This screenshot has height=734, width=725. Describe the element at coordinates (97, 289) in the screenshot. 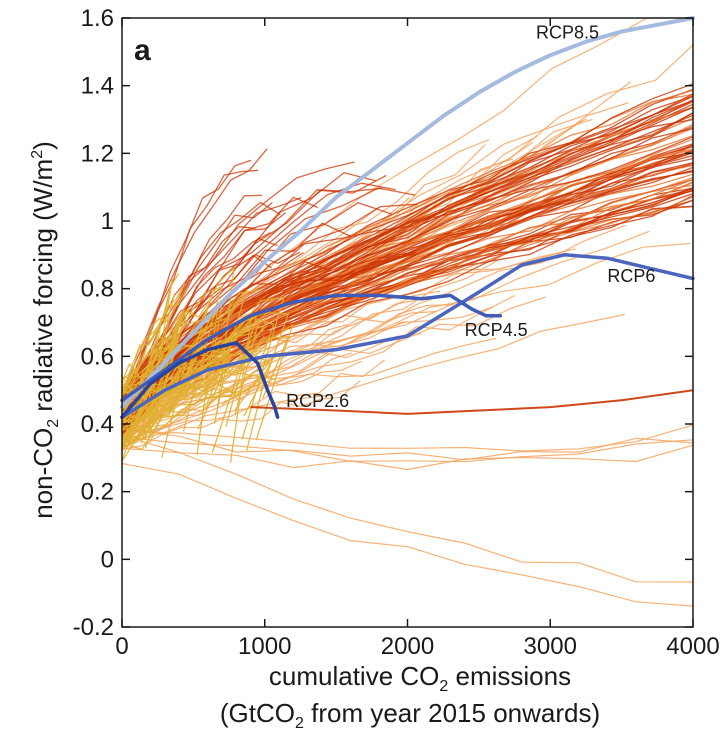

I see `y-tick-label: 0.8` at that location.